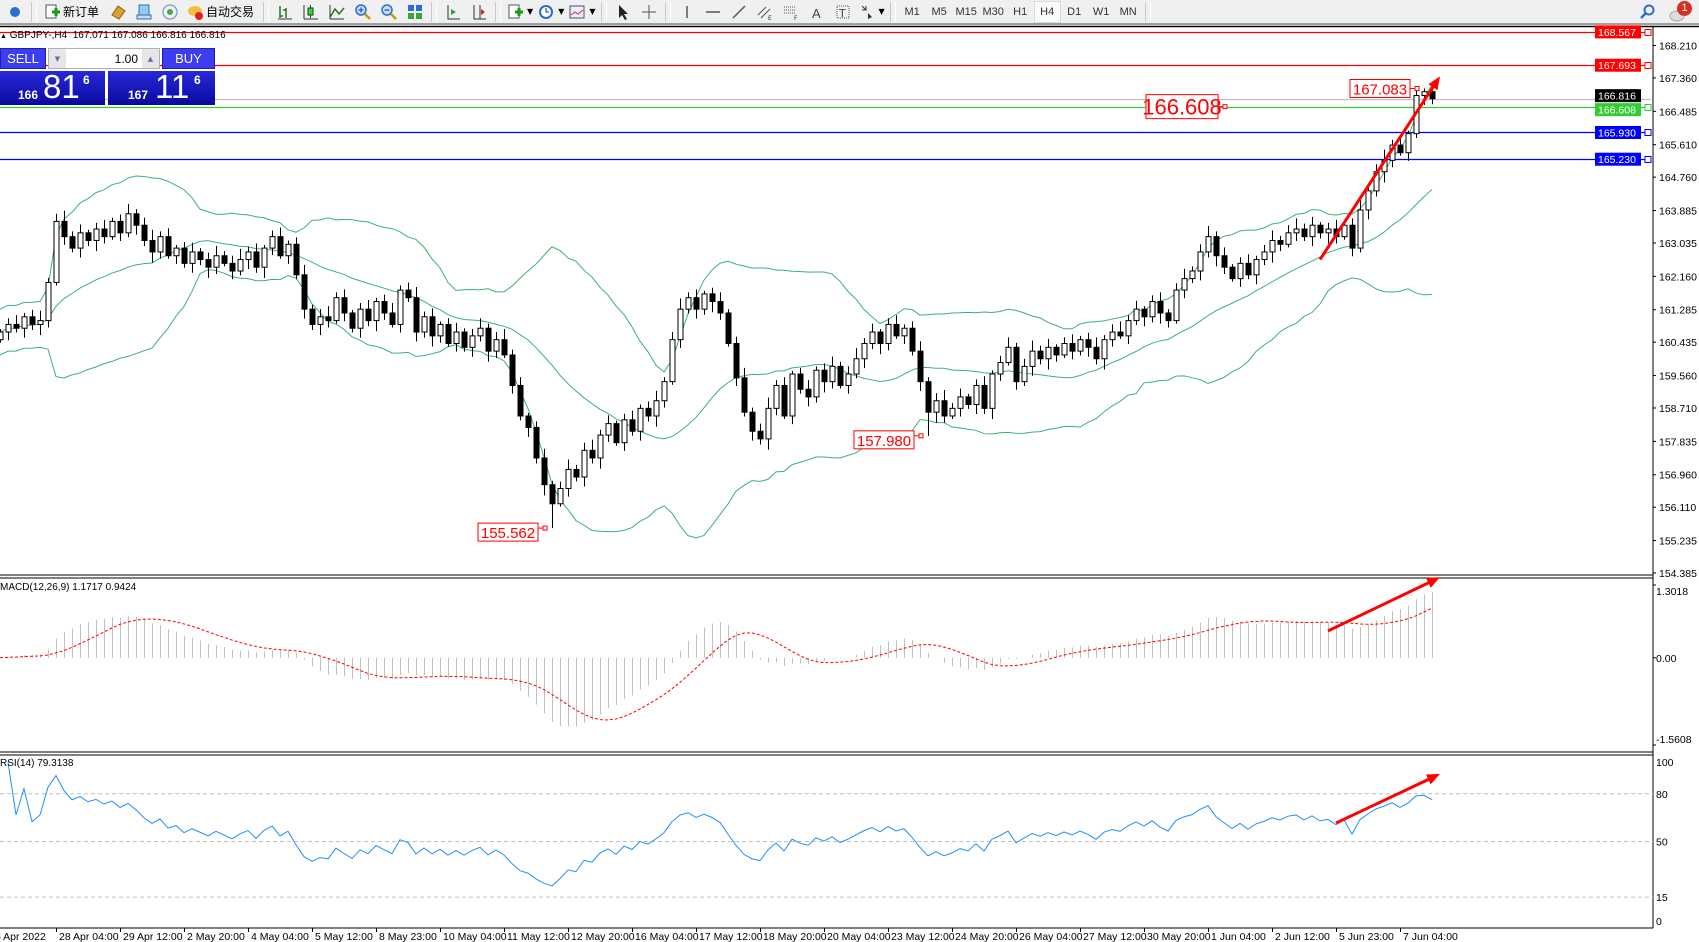 This screenshot has width=1699, height=942. I want to click on tile-windows-button, so click(415, 12).